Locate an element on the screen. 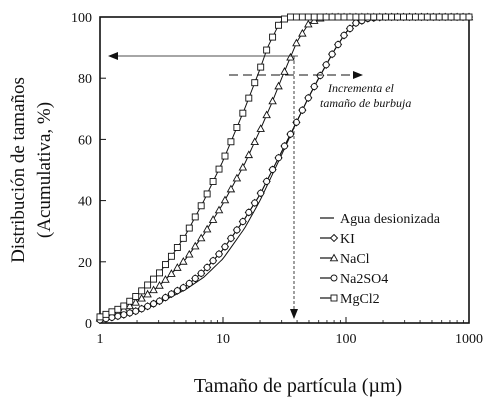  annotation-line2: tamaño de burbuja is located at coordinates (365, 103).